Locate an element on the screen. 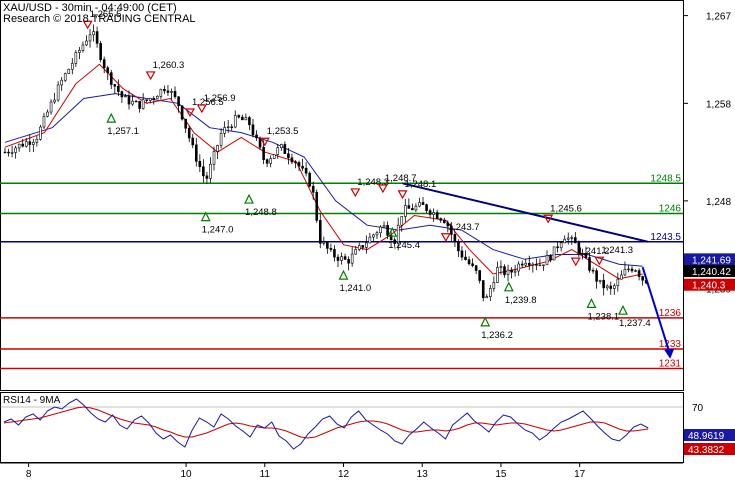 The image size is (735, 480). rsi-tag-label: 43.3832 is located at coordinates (706, 450).